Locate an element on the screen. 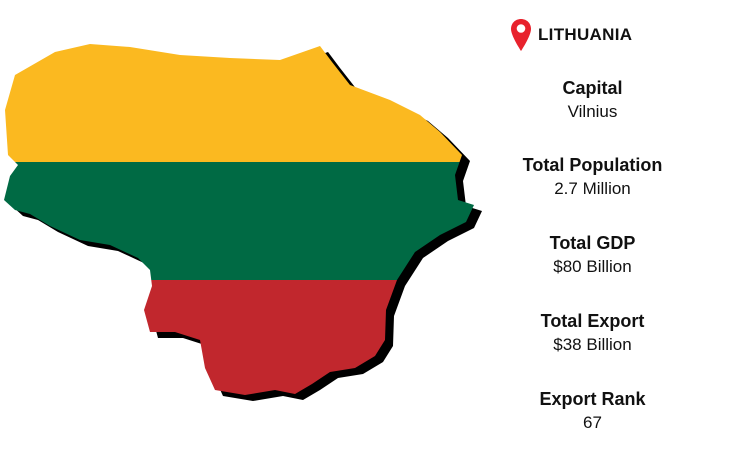 The width and height of the screenshot is (750, 450). country-name: LITHUANIA is located at coordinates (585, 34).